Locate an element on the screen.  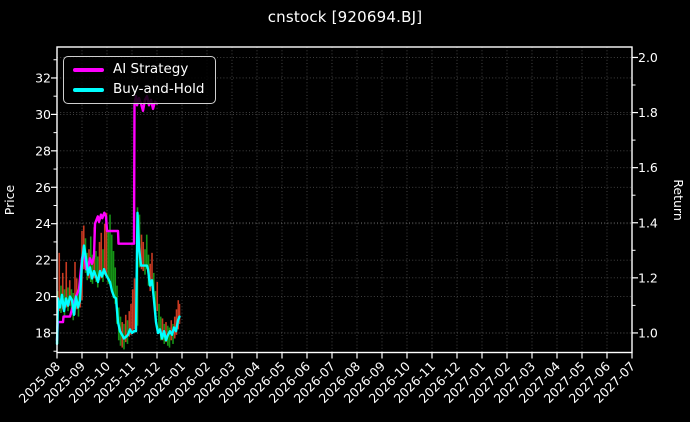
chart-legend: AI Strategy Buy-and-Hold is located at coordinates (140, 80).